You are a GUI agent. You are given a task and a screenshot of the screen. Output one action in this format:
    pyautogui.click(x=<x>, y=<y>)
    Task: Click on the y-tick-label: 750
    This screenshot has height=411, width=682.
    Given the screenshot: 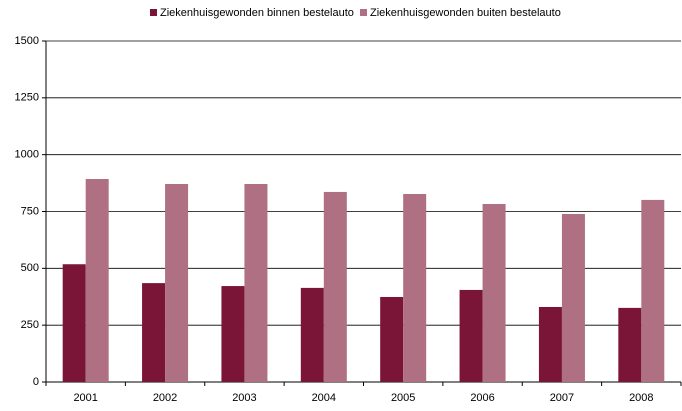 What is the action you would take?
    pyautogui.click(x=30, y=211)
    